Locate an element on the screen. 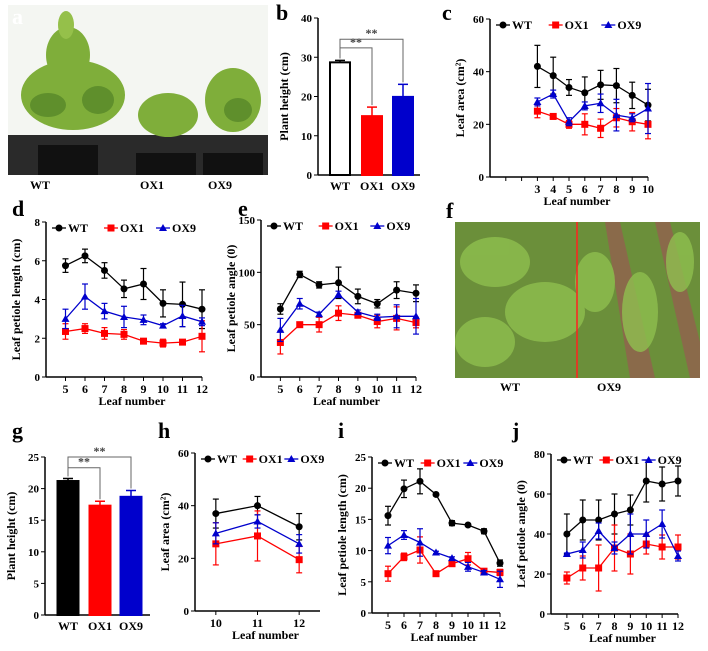 Image resolution: width=708 pixels, height=651 pixels. x-tick-label: OX9 is located at coordinates (131, 626).